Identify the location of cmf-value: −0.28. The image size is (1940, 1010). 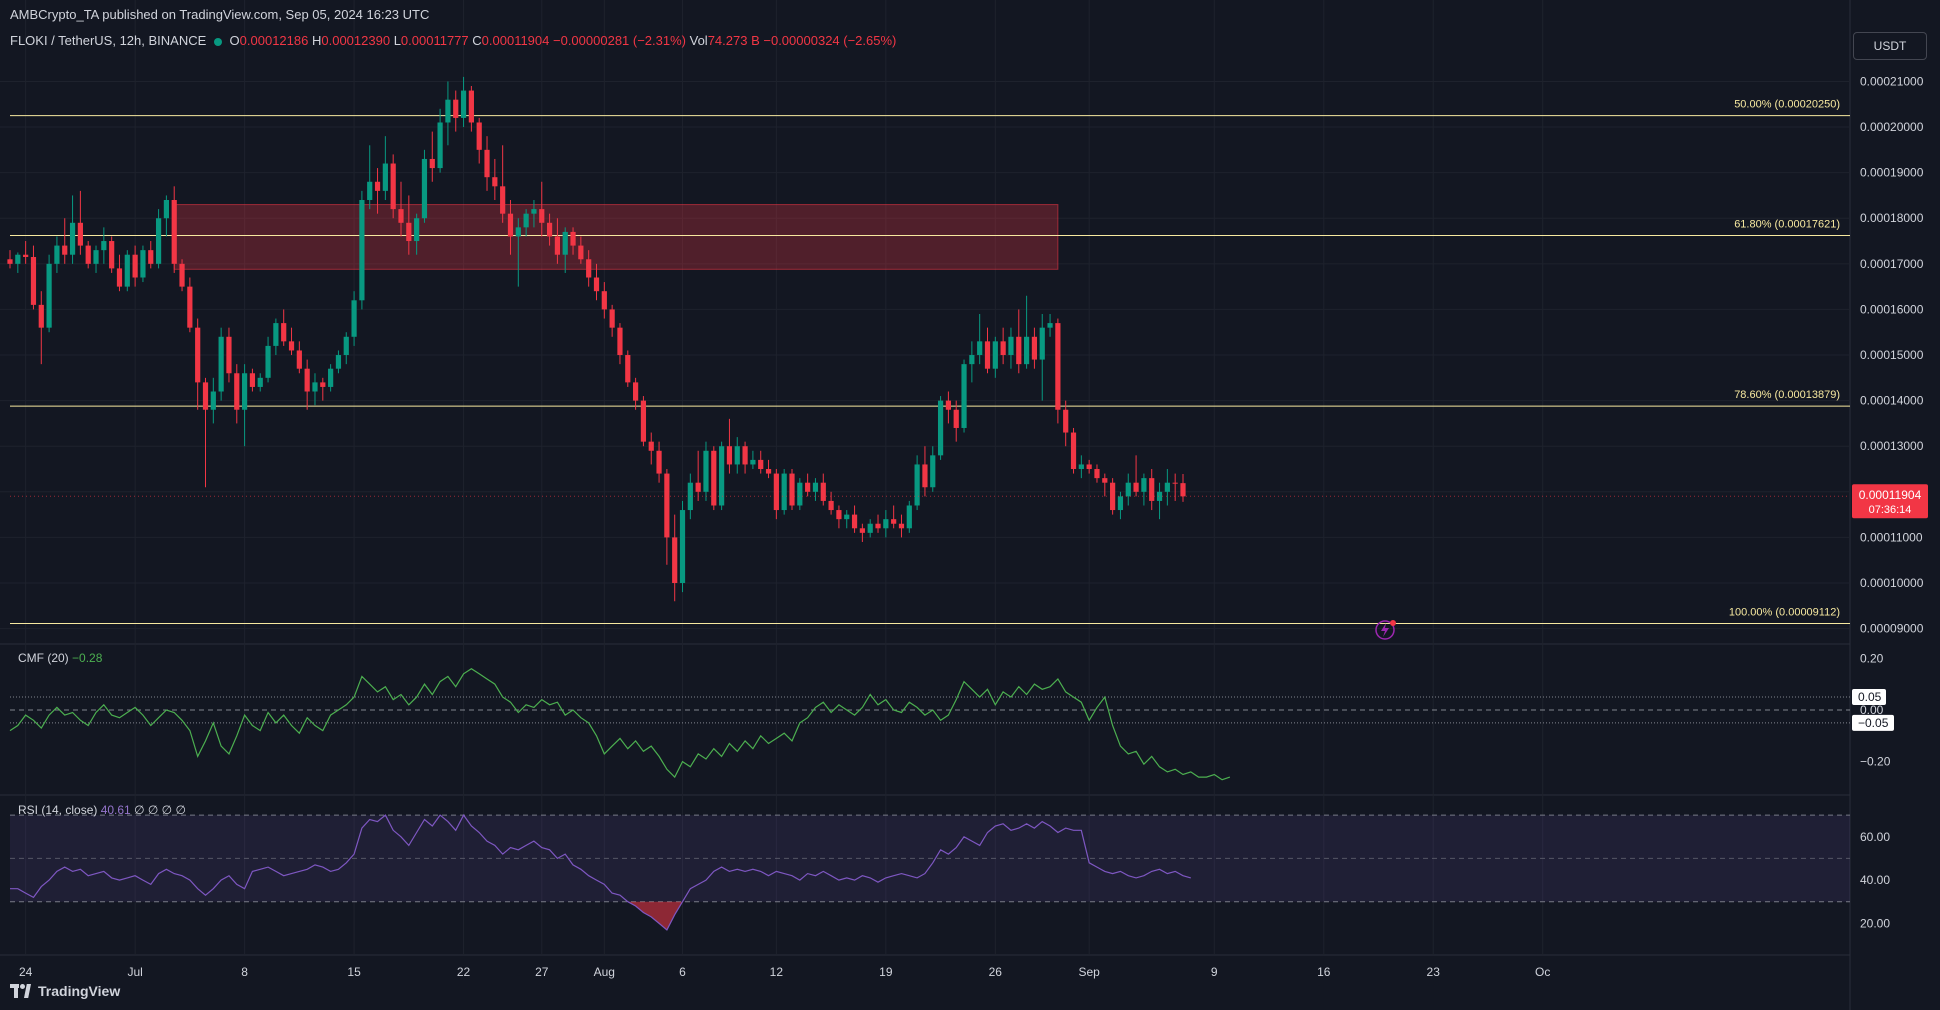
(87, 658).